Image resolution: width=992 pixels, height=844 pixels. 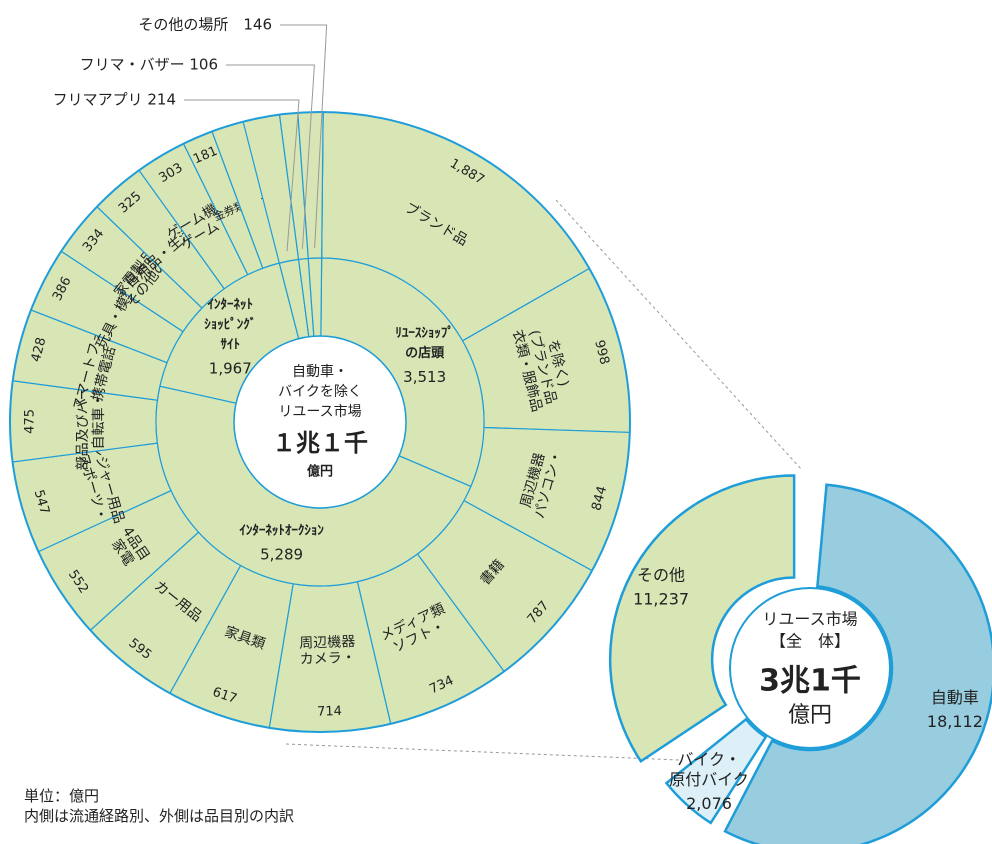 I want to click on inner-channel-label: の店頭, so click(x=425, y=353).